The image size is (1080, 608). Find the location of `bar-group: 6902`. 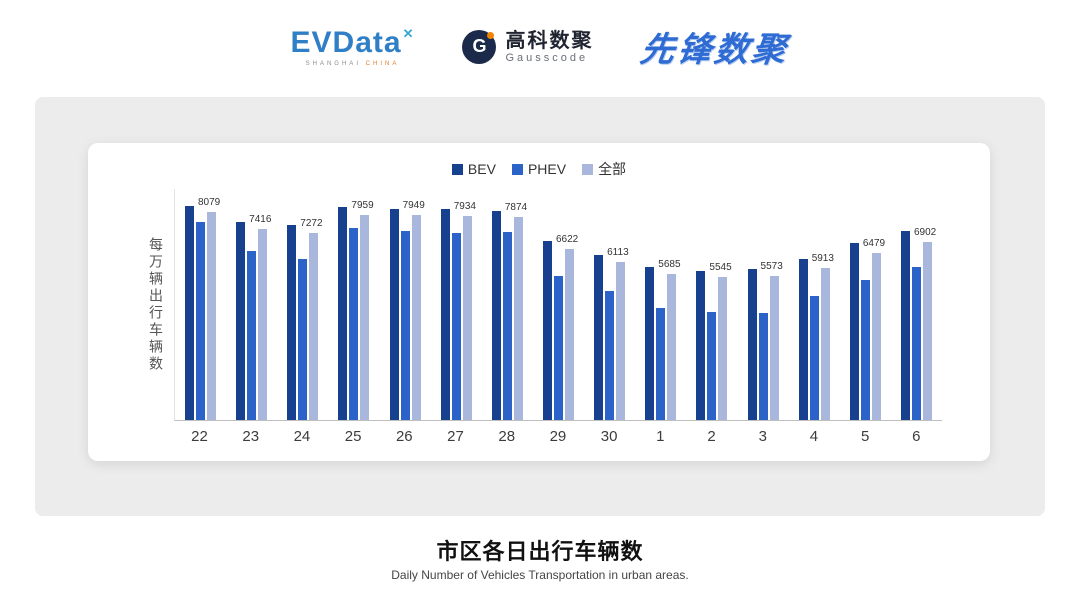

bar-group: 6902 is located at coordinates (918, 323).